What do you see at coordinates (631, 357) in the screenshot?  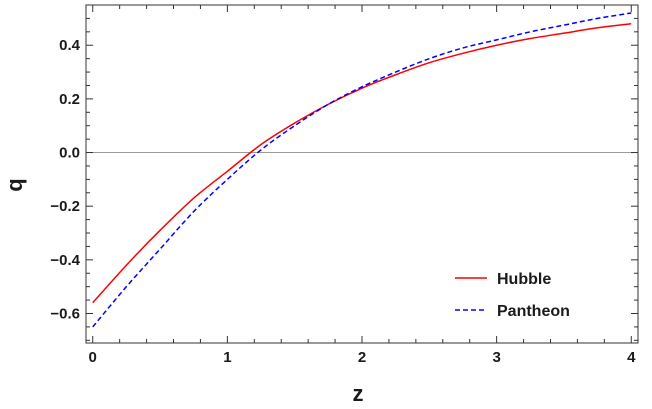 I see `x-tick-label: 4` at bounding box center [631, 357].